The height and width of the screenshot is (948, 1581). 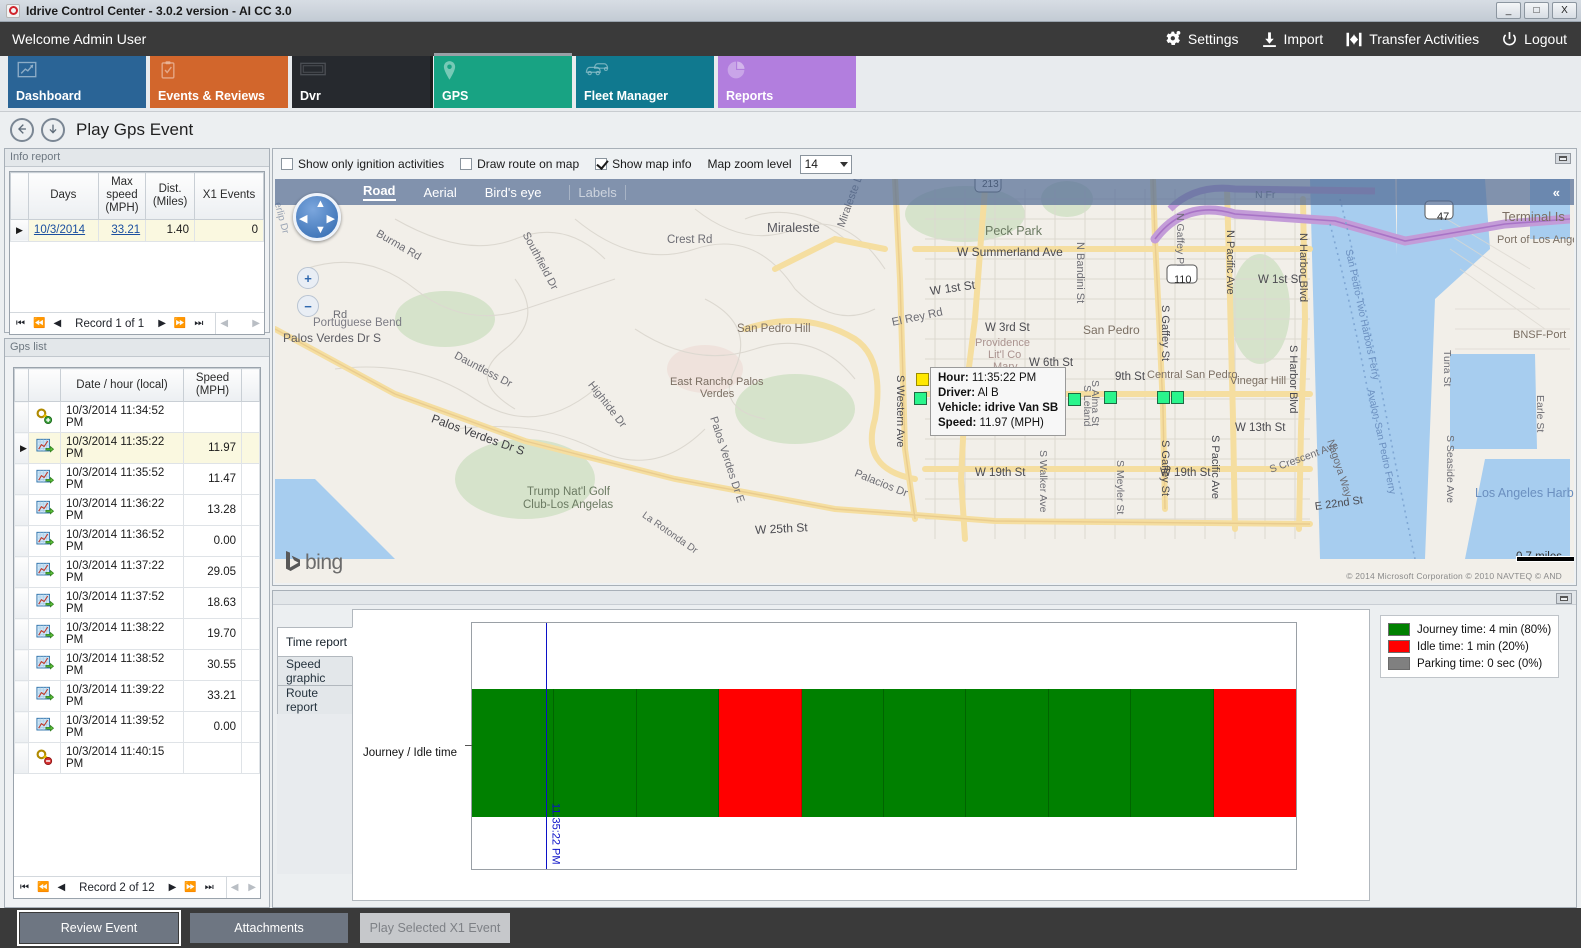 I want to click on chart-collapse-button, so click(x=1564, y=598).